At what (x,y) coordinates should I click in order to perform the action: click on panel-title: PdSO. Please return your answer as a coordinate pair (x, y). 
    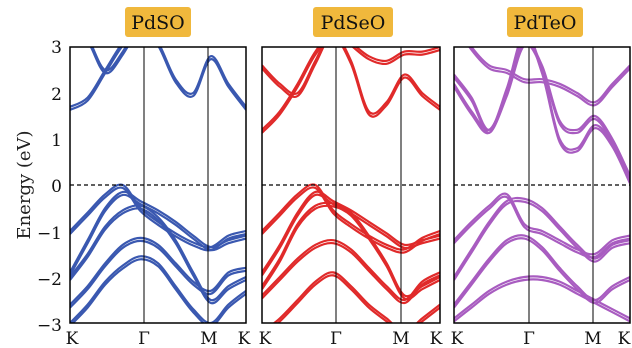
    Looking at the image, I should click on (158, 23).